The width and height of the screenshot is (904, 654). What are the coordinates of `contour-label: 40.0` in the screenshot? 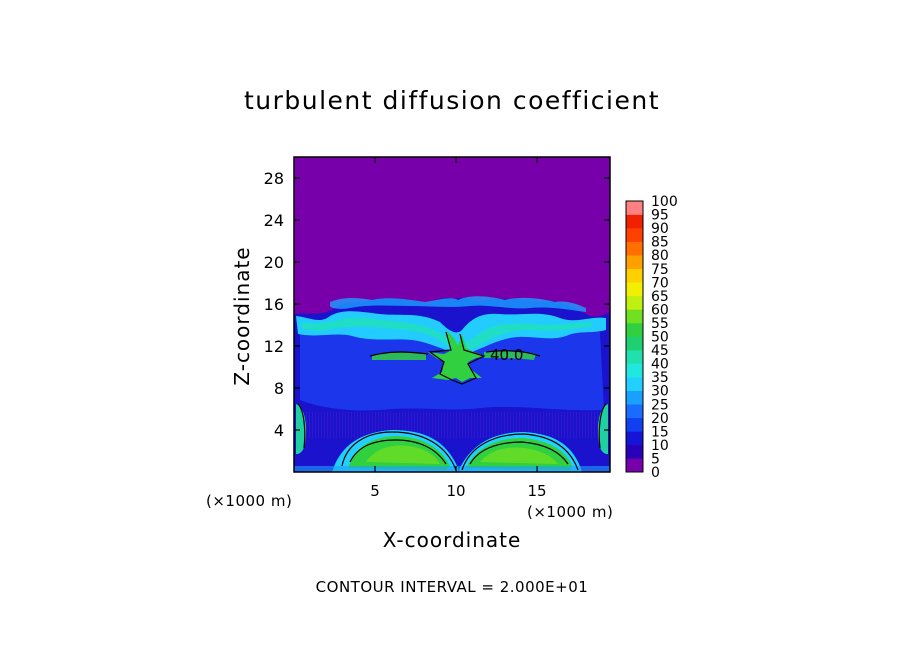 It's located at (506, 355).